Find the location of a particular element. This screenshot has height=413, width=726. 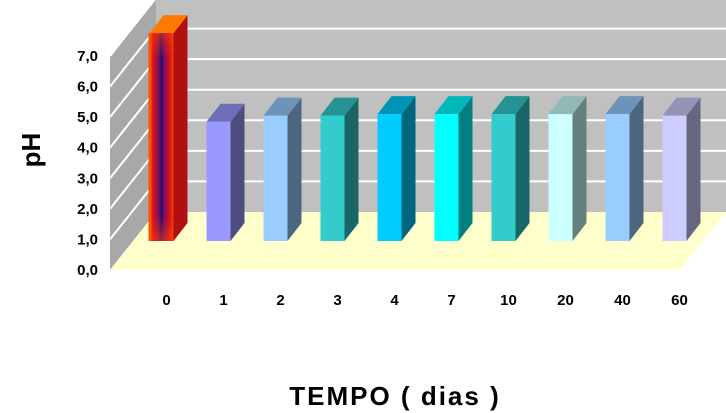

x-tick-label: 2 is located at coordinates (280, 300).